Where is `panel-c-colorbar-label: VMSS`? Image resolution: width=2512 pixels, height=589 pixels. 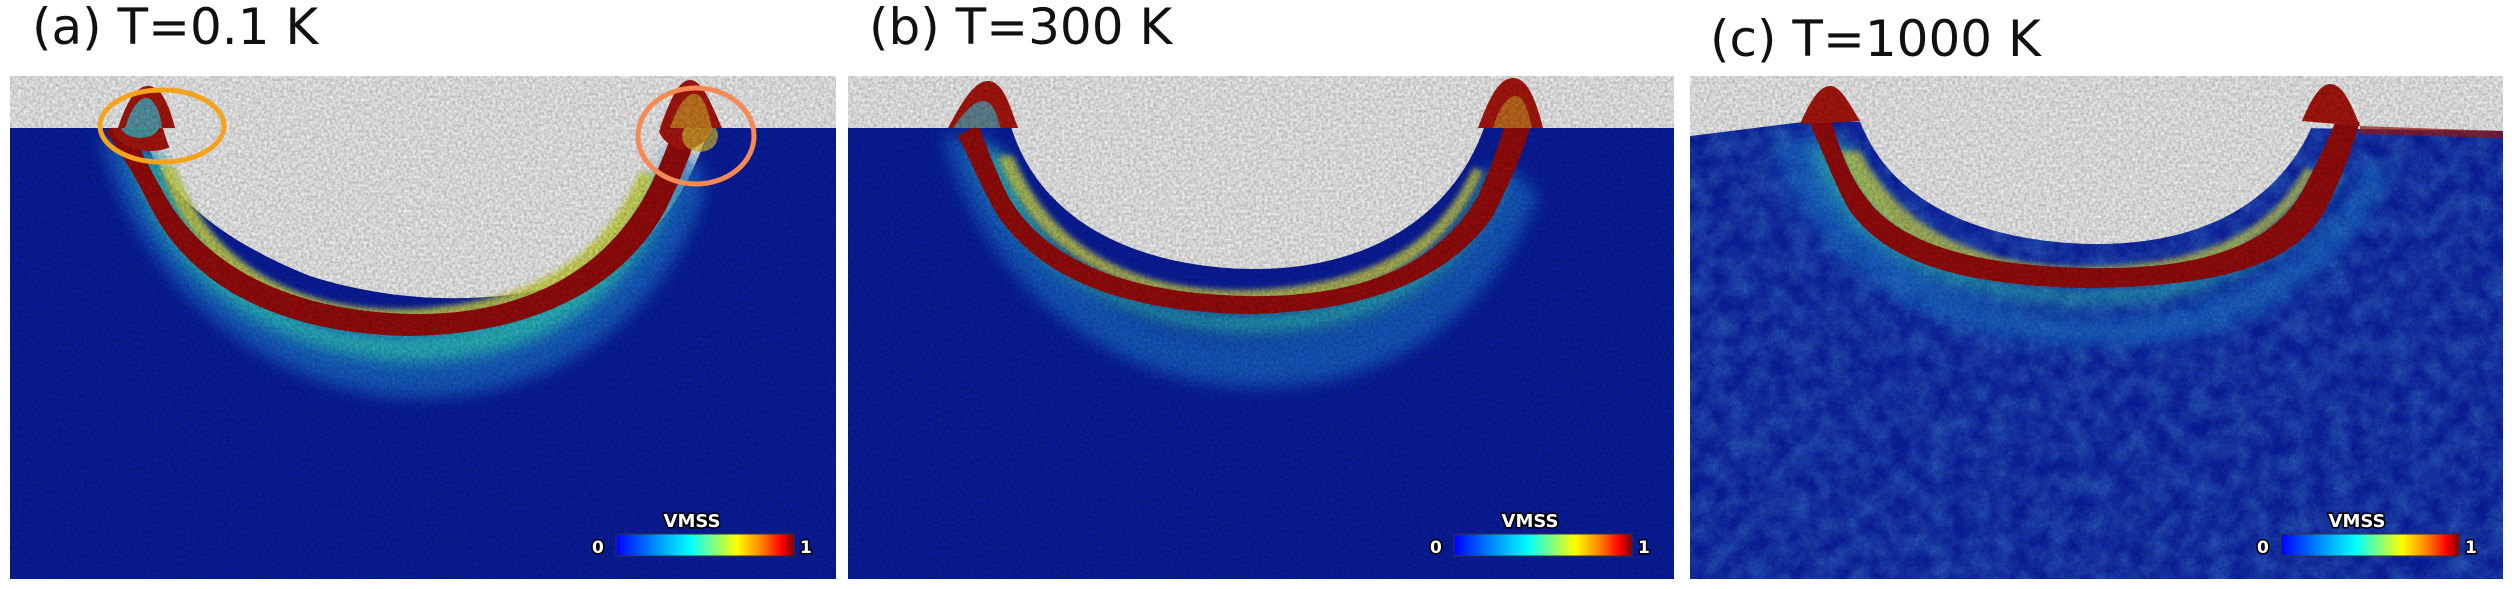 panel-c-colorbar-label: VMSS is located at coordinates (2357, 521).